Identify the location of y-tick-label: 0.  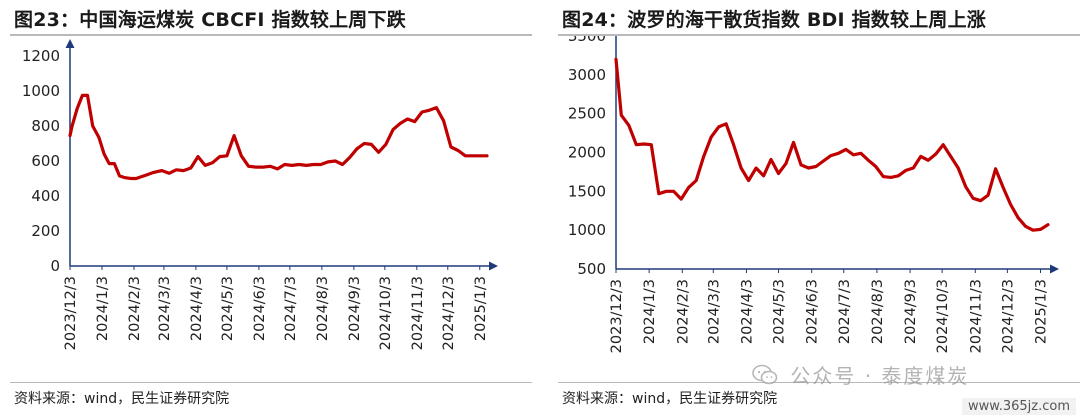
(55, 266).